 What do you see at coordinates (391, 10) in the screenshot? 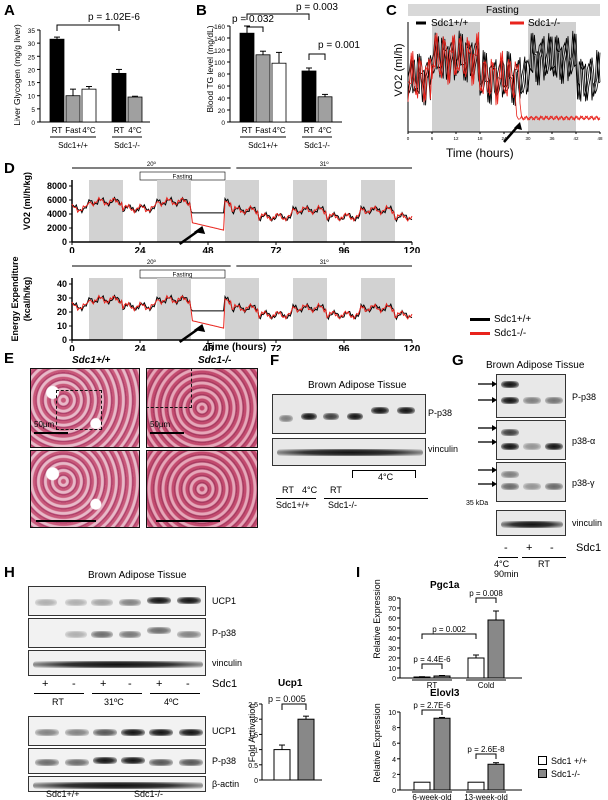
I see `panel-label-c: C` at bounding box center [391, 10].